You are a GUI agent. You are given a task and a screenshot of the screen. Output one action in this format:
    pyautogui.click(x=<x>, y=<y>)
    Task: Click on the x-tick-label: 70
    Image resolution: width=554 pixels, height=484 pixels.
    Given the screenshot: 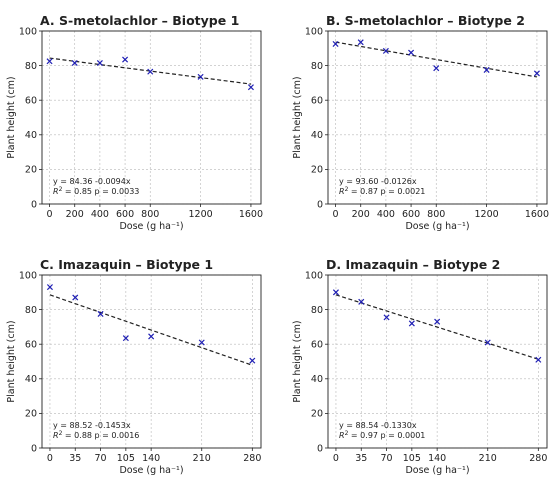 What is the action you would take?
    pyautogui.click(x=100, y=458)
    